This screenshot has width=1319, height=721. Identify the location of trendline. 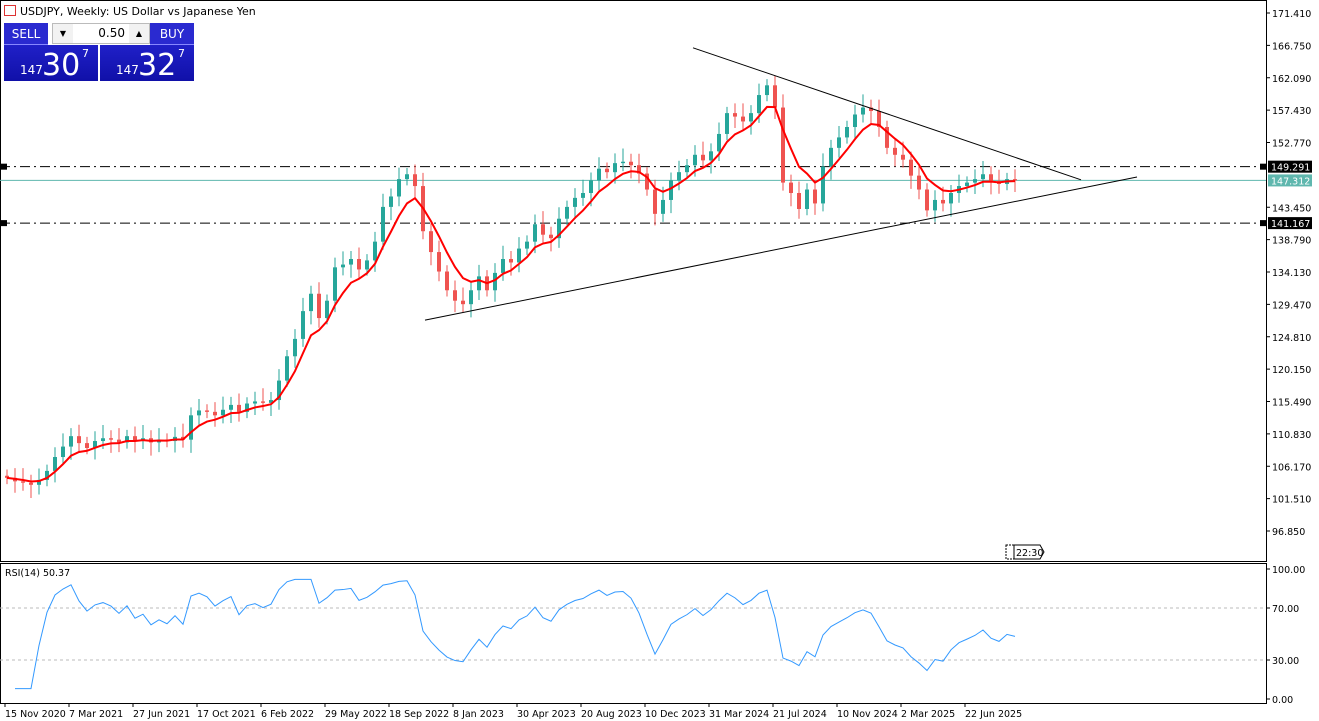
(887, 114).